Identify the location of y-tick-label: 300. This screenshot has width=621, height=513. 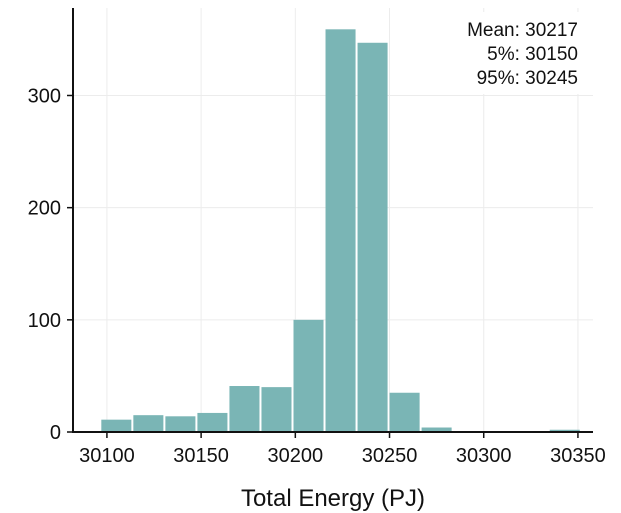
(44, 96).